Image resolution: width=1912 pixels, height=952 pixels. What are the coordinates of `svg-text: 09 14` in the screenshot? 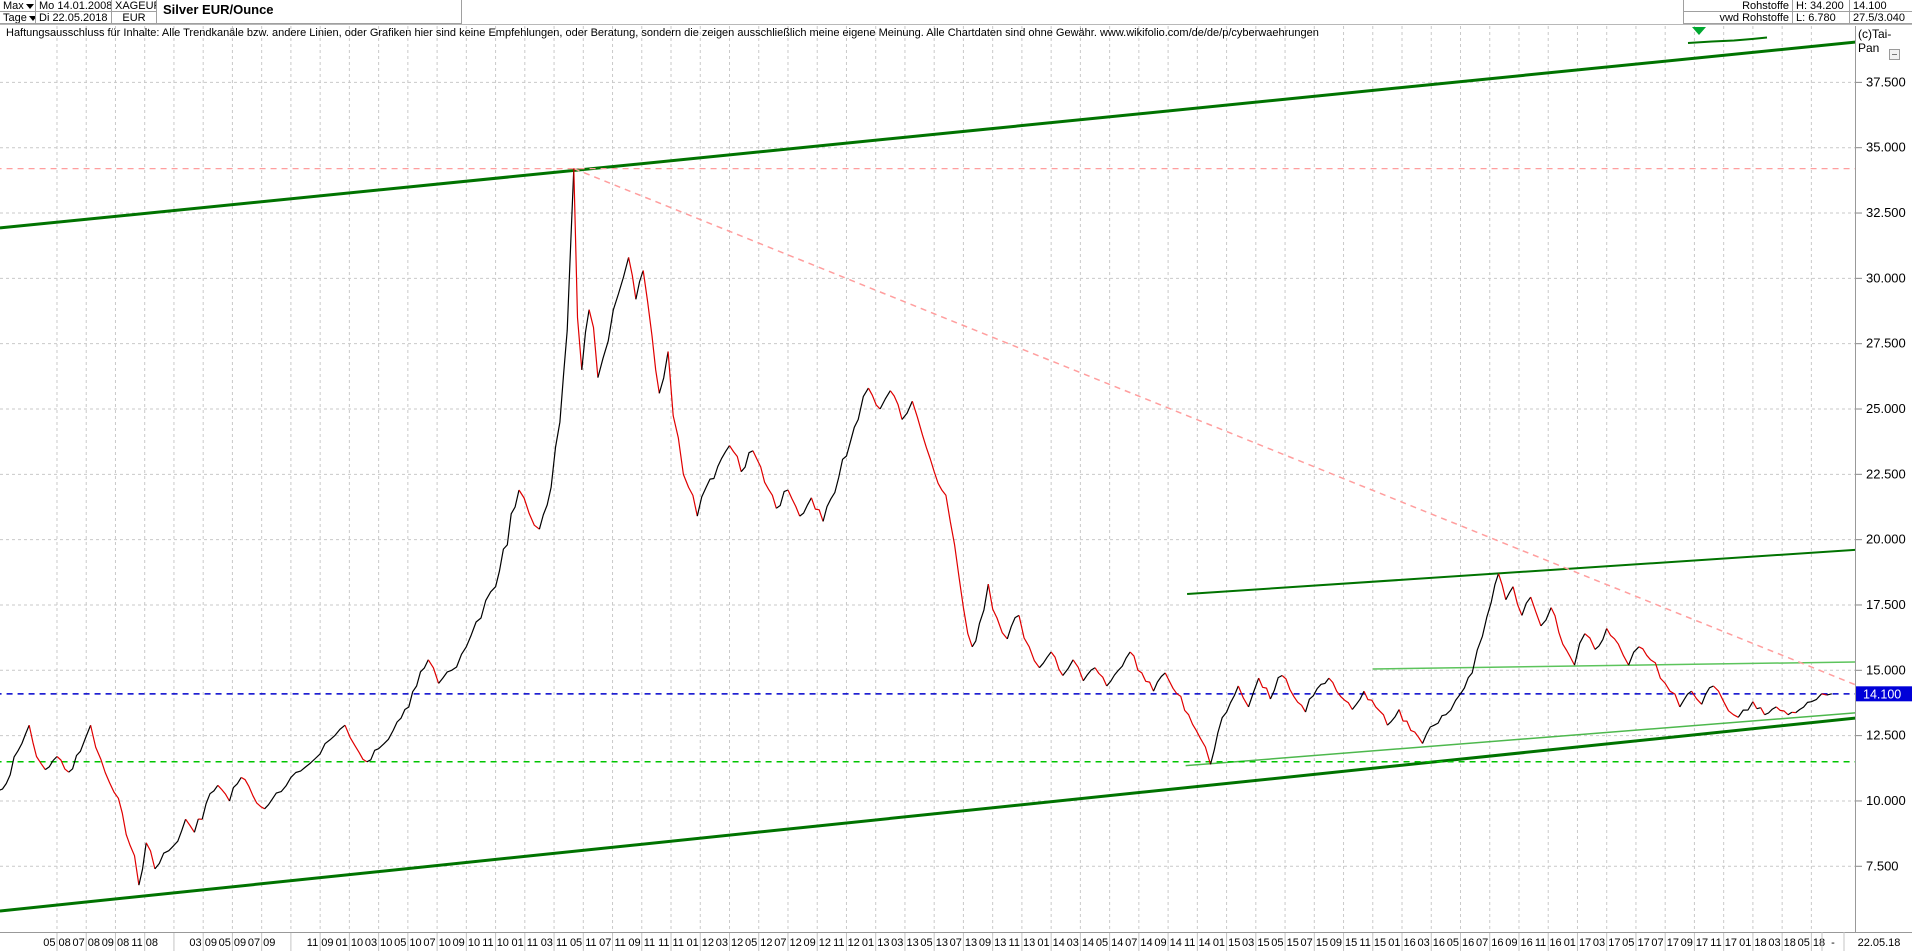 It's located at (1168, 943).